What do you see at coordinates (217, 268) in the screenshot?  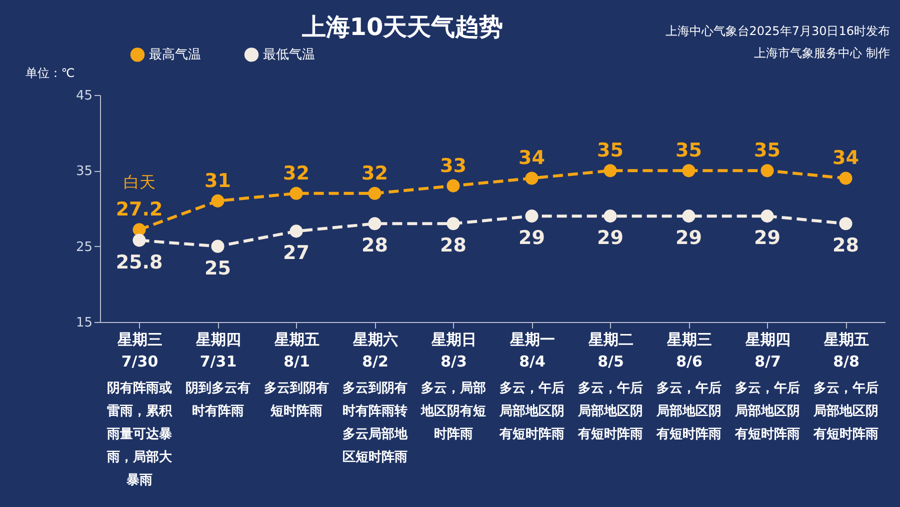 I see `data-label: 25` at bounding box center [217, 268].